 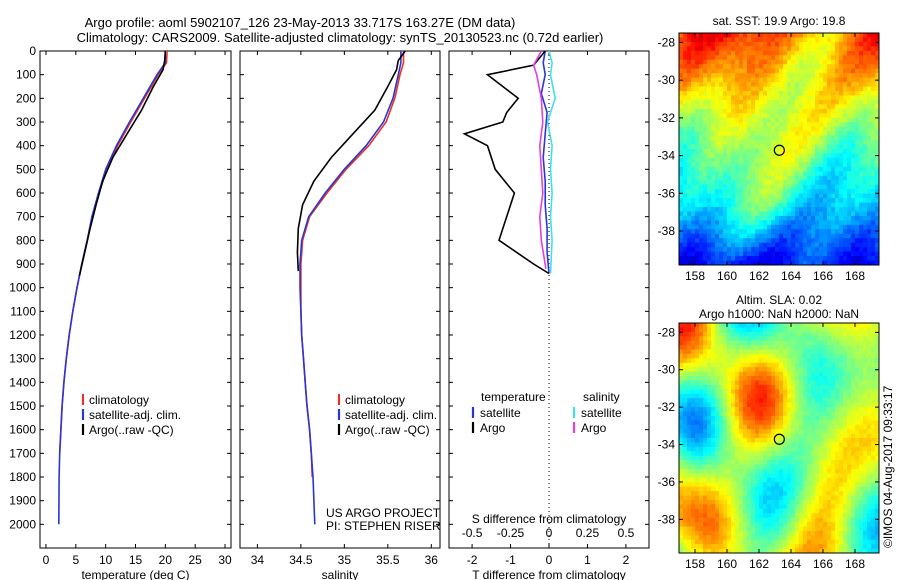 What do you see at coordinates (779, 438) in the screenshot?
I see `map-field` at bounding box center [779, 438].